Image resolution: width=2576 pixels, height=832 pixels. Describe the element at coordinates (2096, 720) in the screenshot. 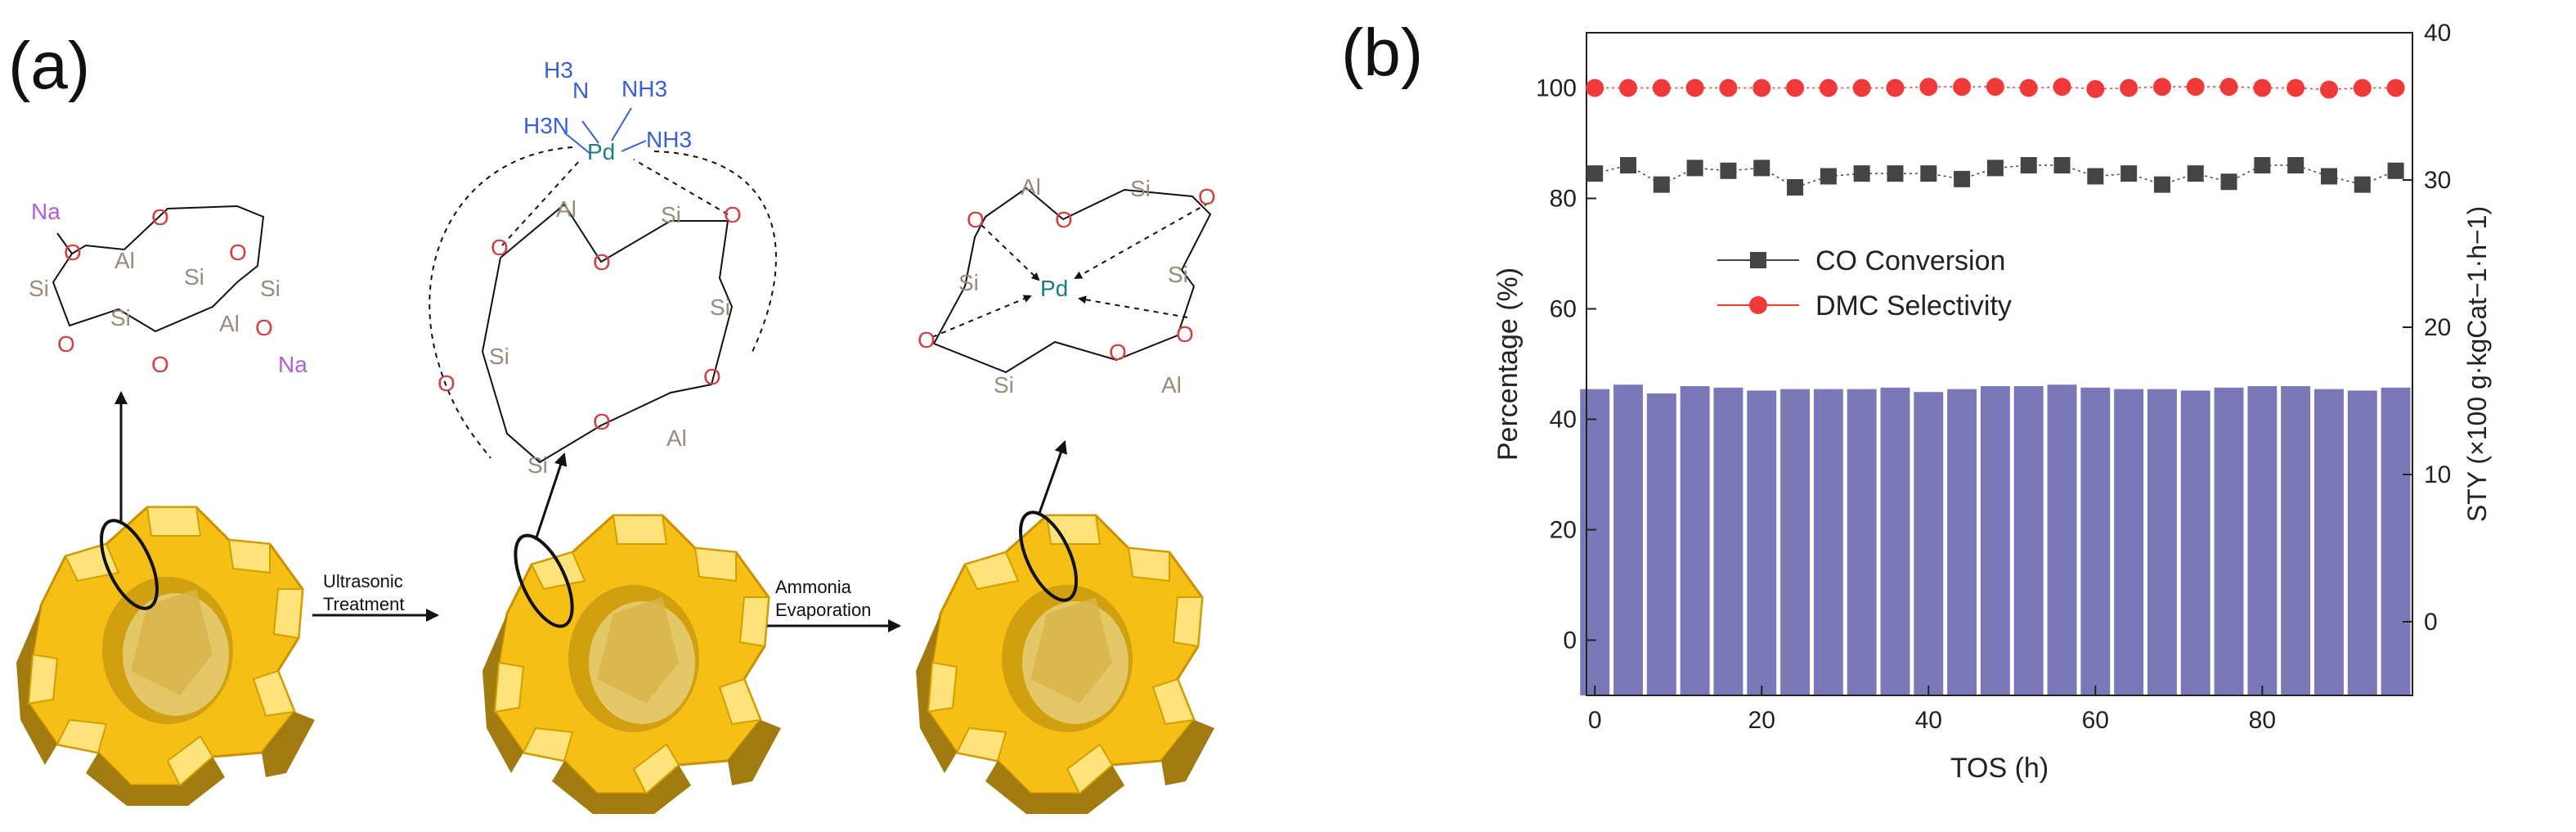

I see `x-tick-label: 60` at that location.